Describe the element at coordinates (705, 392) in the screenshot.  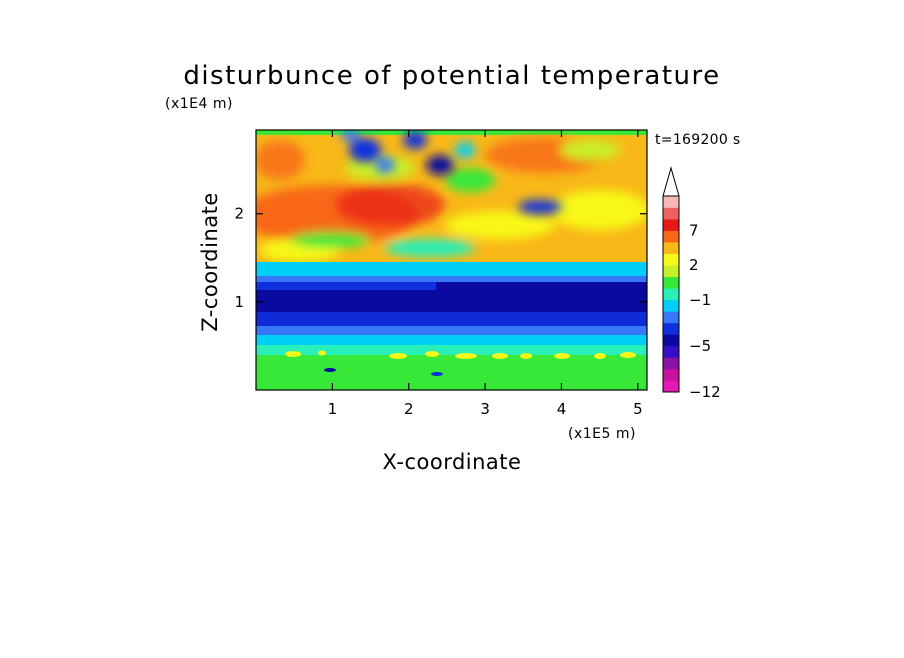
I see `colorbar-tick-label: −12` at that location.